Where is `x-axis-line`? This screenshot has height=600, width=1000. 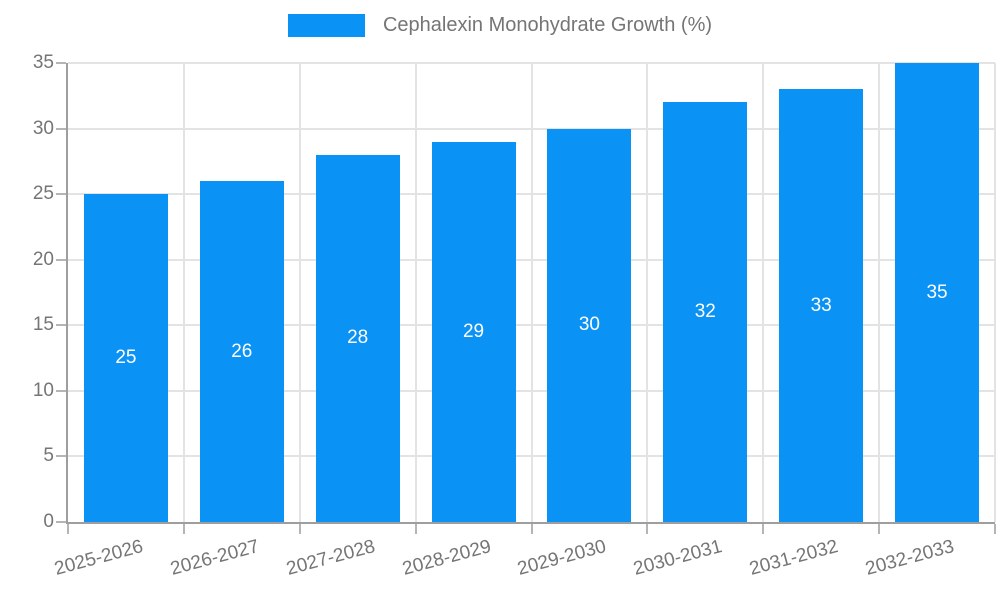
x-axis-line is located at coordinates (530, 523).